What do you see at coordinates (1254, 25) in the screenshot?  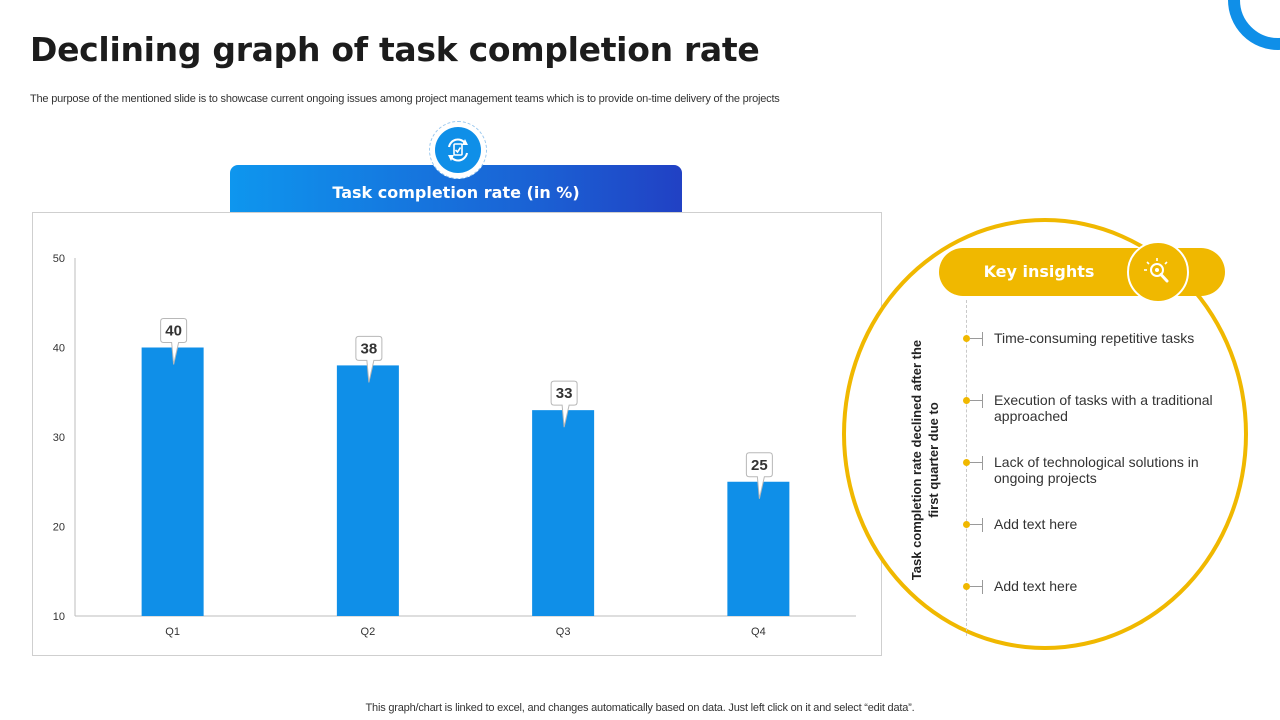 I see `corner-decoration-arc` at bounding box center [1254, 25].